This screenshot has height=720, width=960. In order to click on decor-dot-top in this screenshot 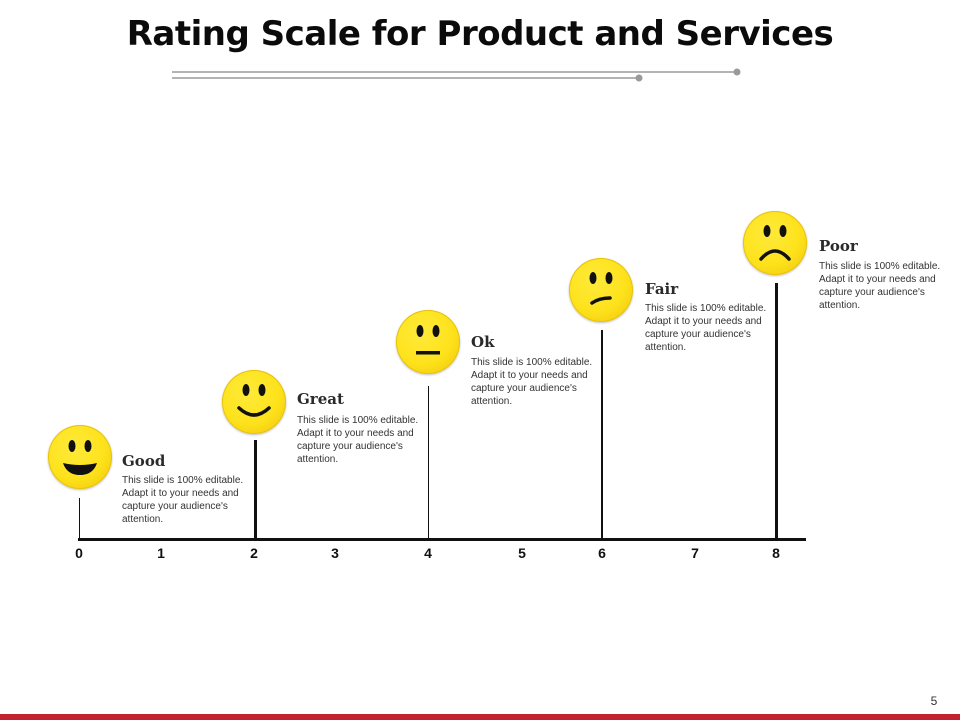, I will do `click(737, 72)`.